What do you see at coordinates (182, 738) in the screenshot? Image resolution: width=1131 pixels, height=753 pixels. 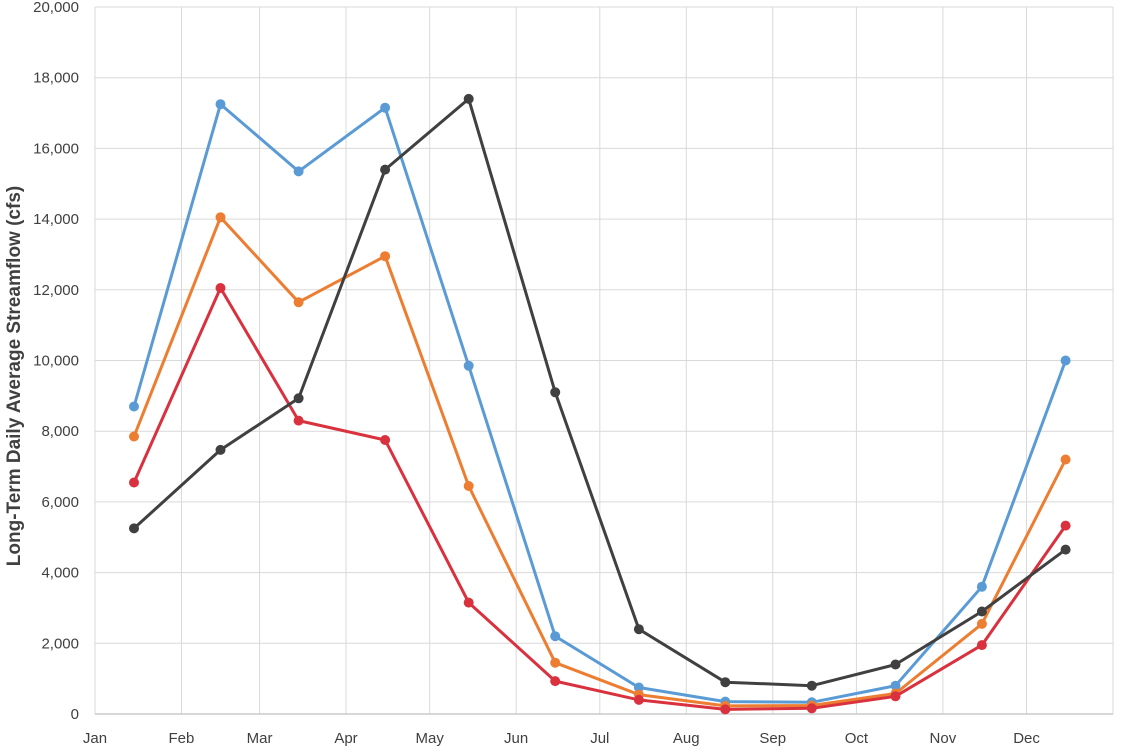 I see `x-tick-label: Feb` at bounding box center [182, 738].